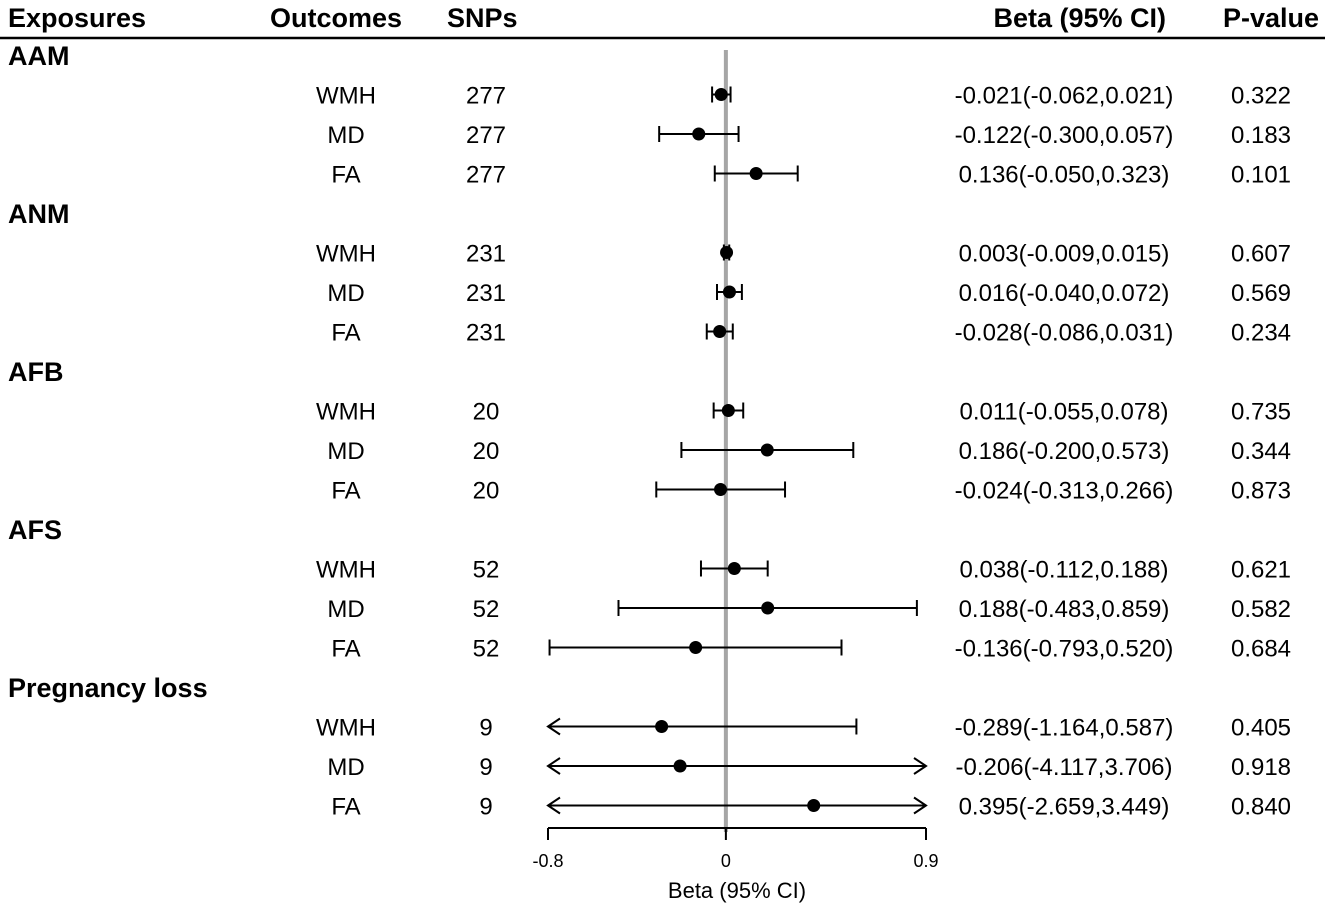 This screenshot has height=910, width=1325. I want to click on forest-row: MD 231 0.016(-0.040,0.072) 0.569, so click(809, 293).